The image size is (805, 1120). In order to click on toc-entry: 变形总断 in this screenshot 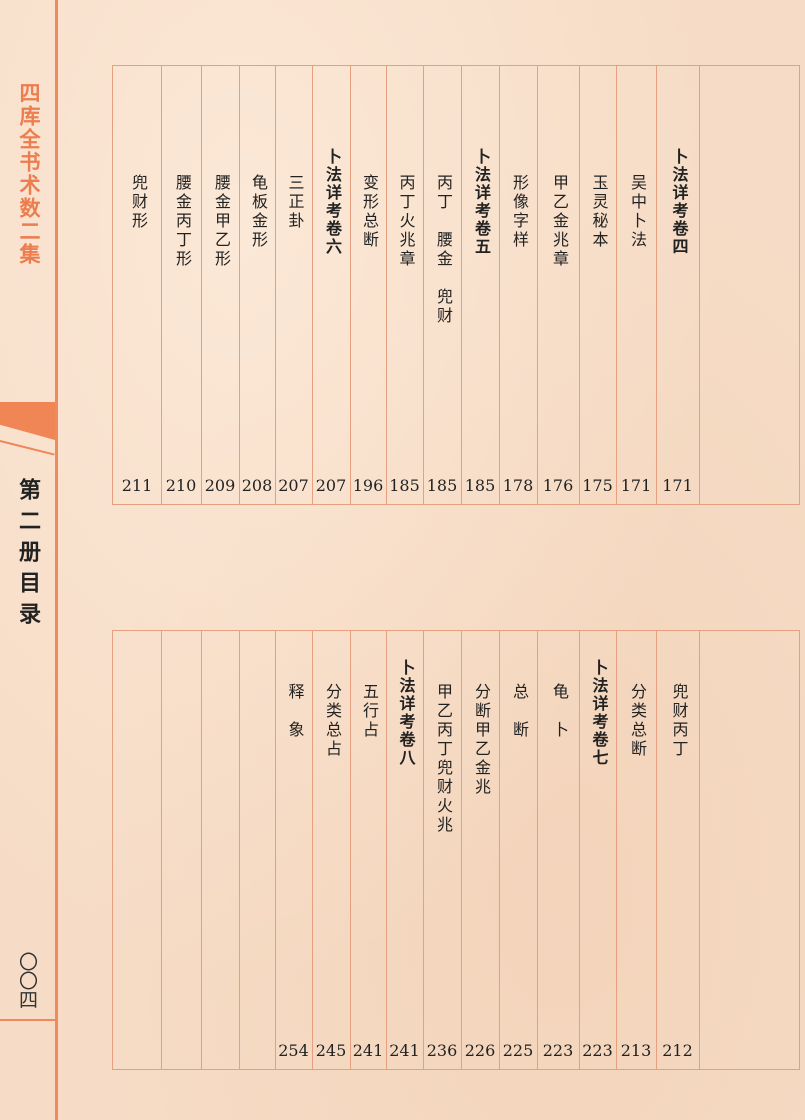, I will do `click(369, 212)`.